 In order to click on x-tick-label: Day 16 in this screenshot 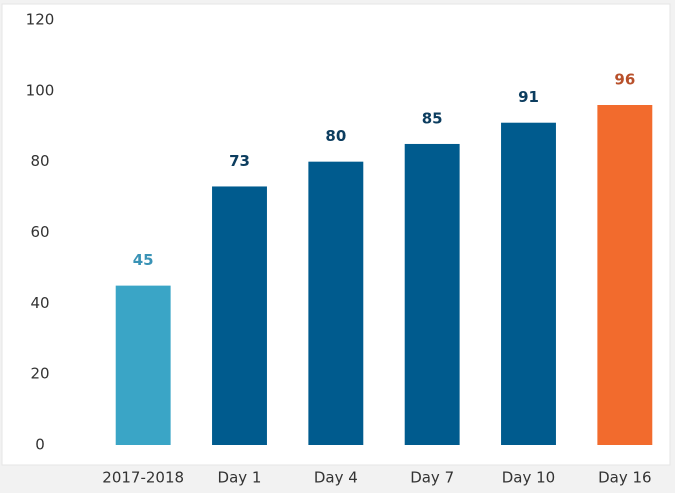, I will do `click(624, 478)`.